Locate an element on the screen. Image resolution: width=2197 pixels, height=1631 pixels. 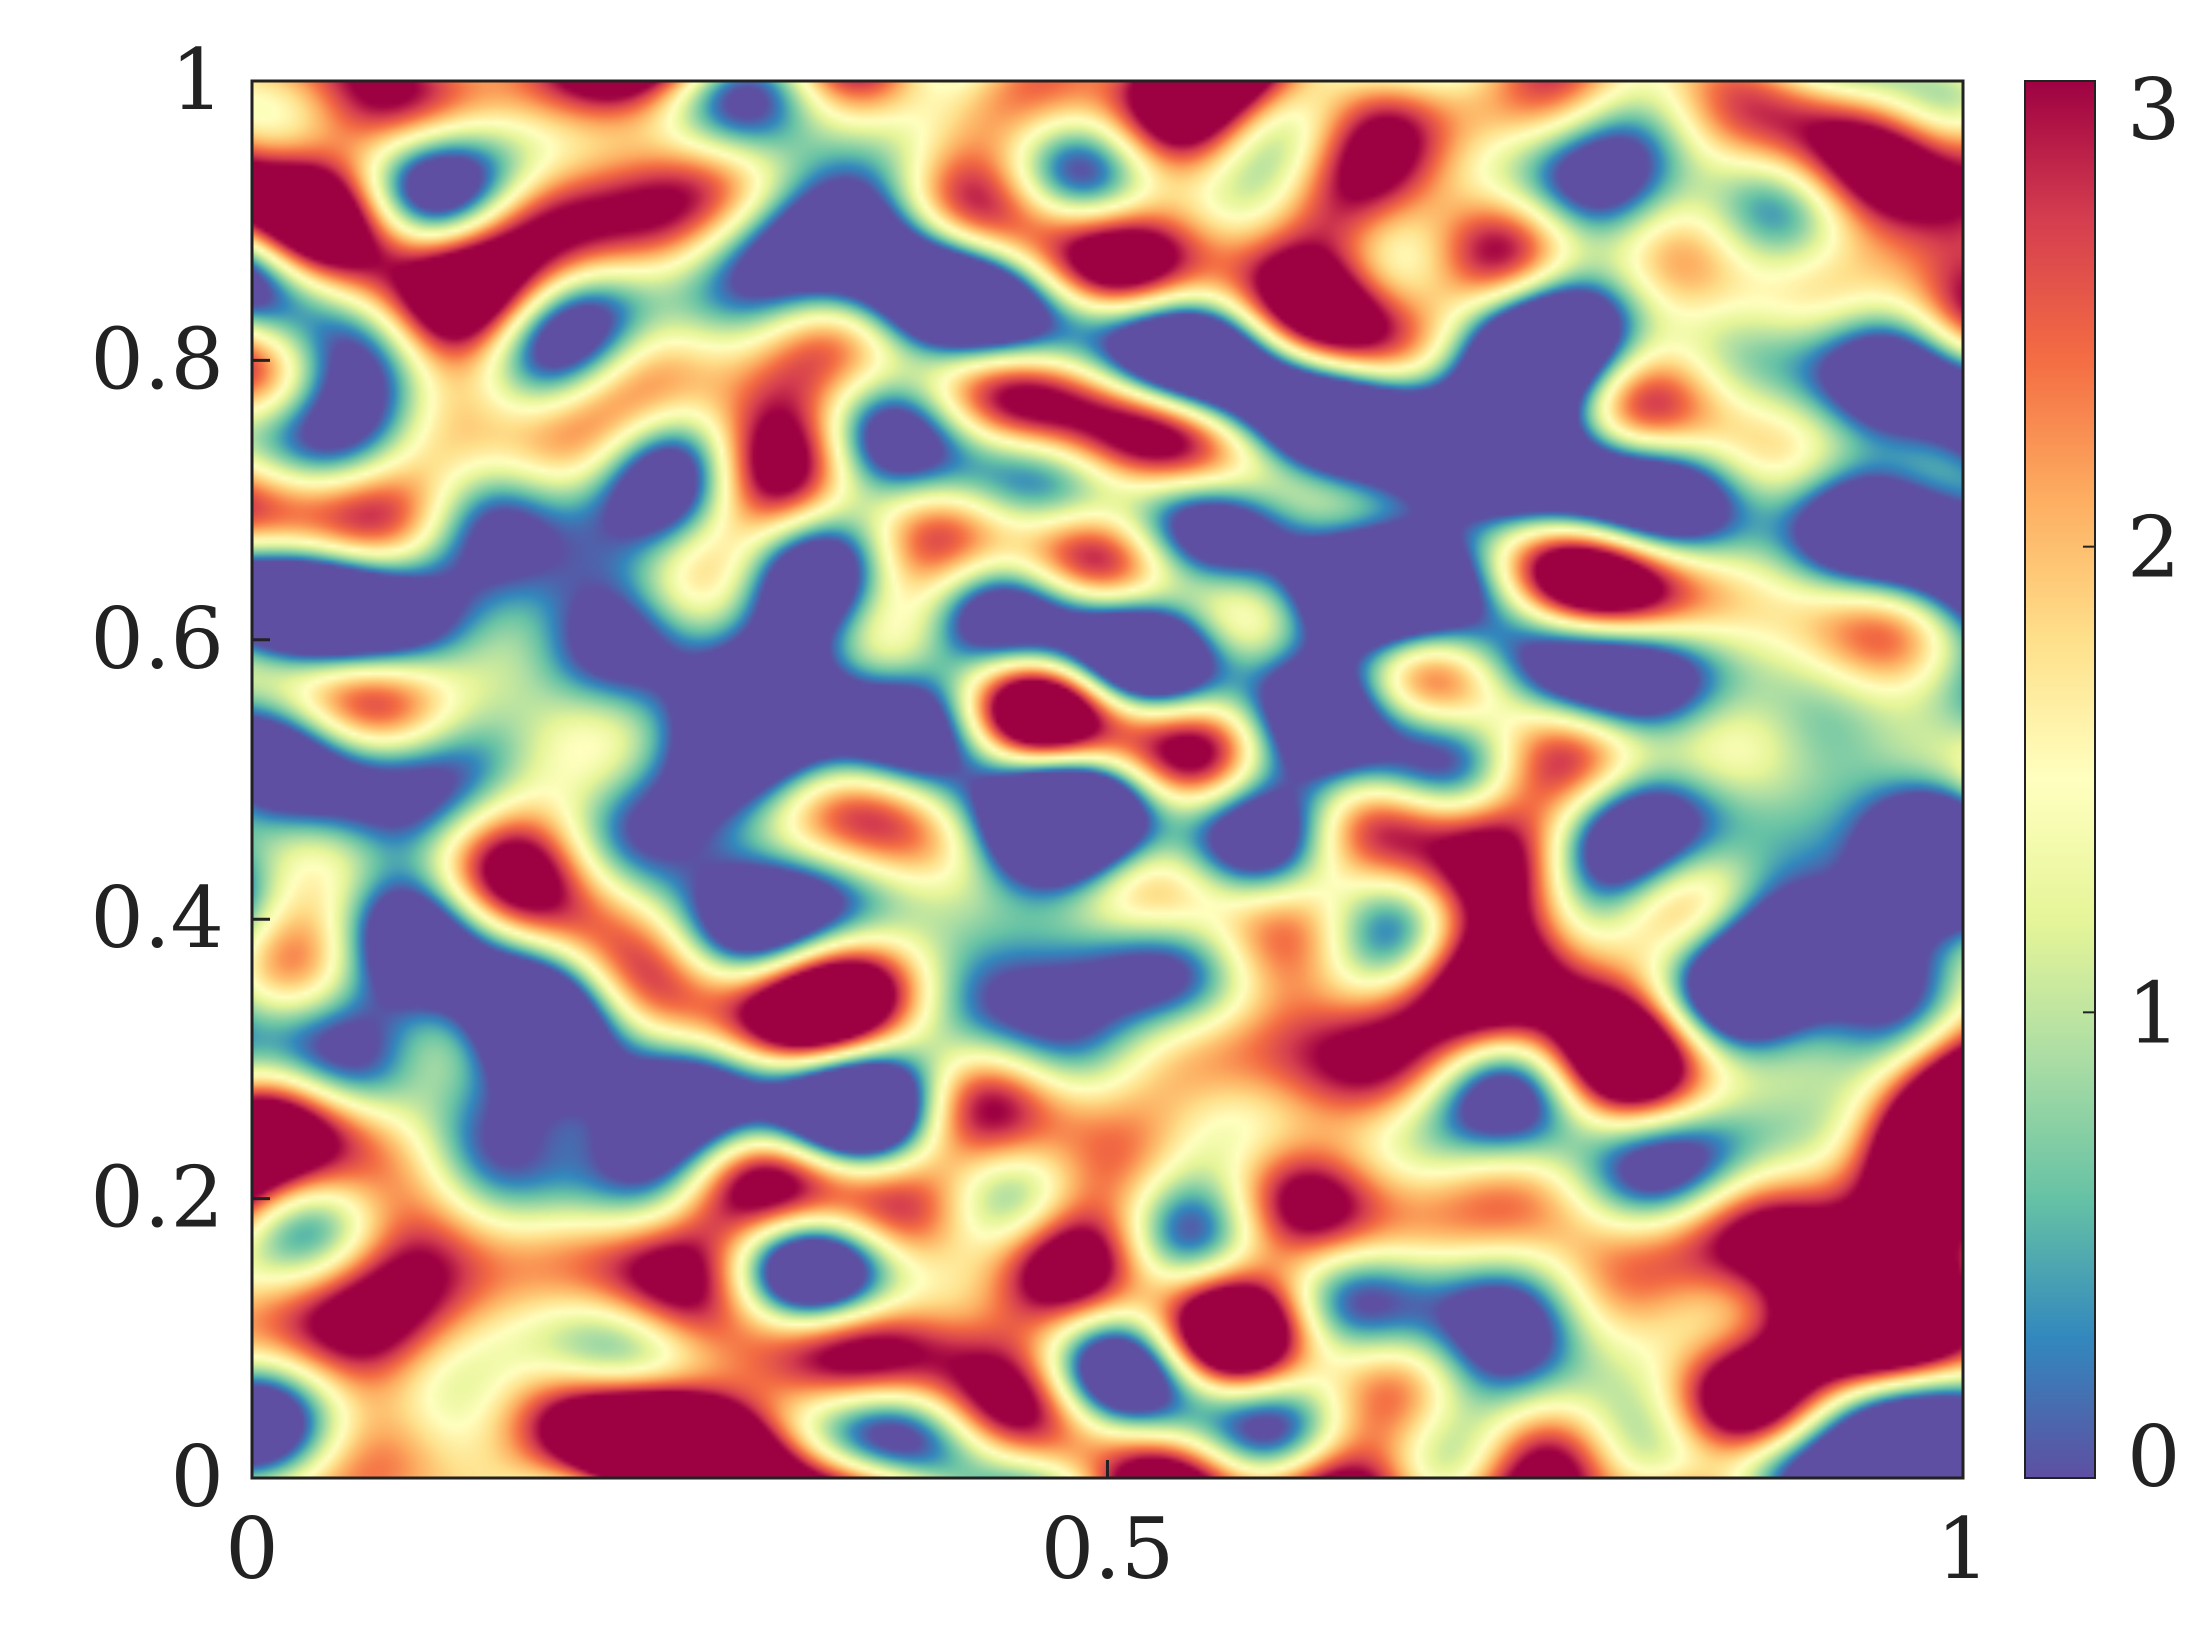
y-tick-label: 0.8 is located at coordinates (157, 359).